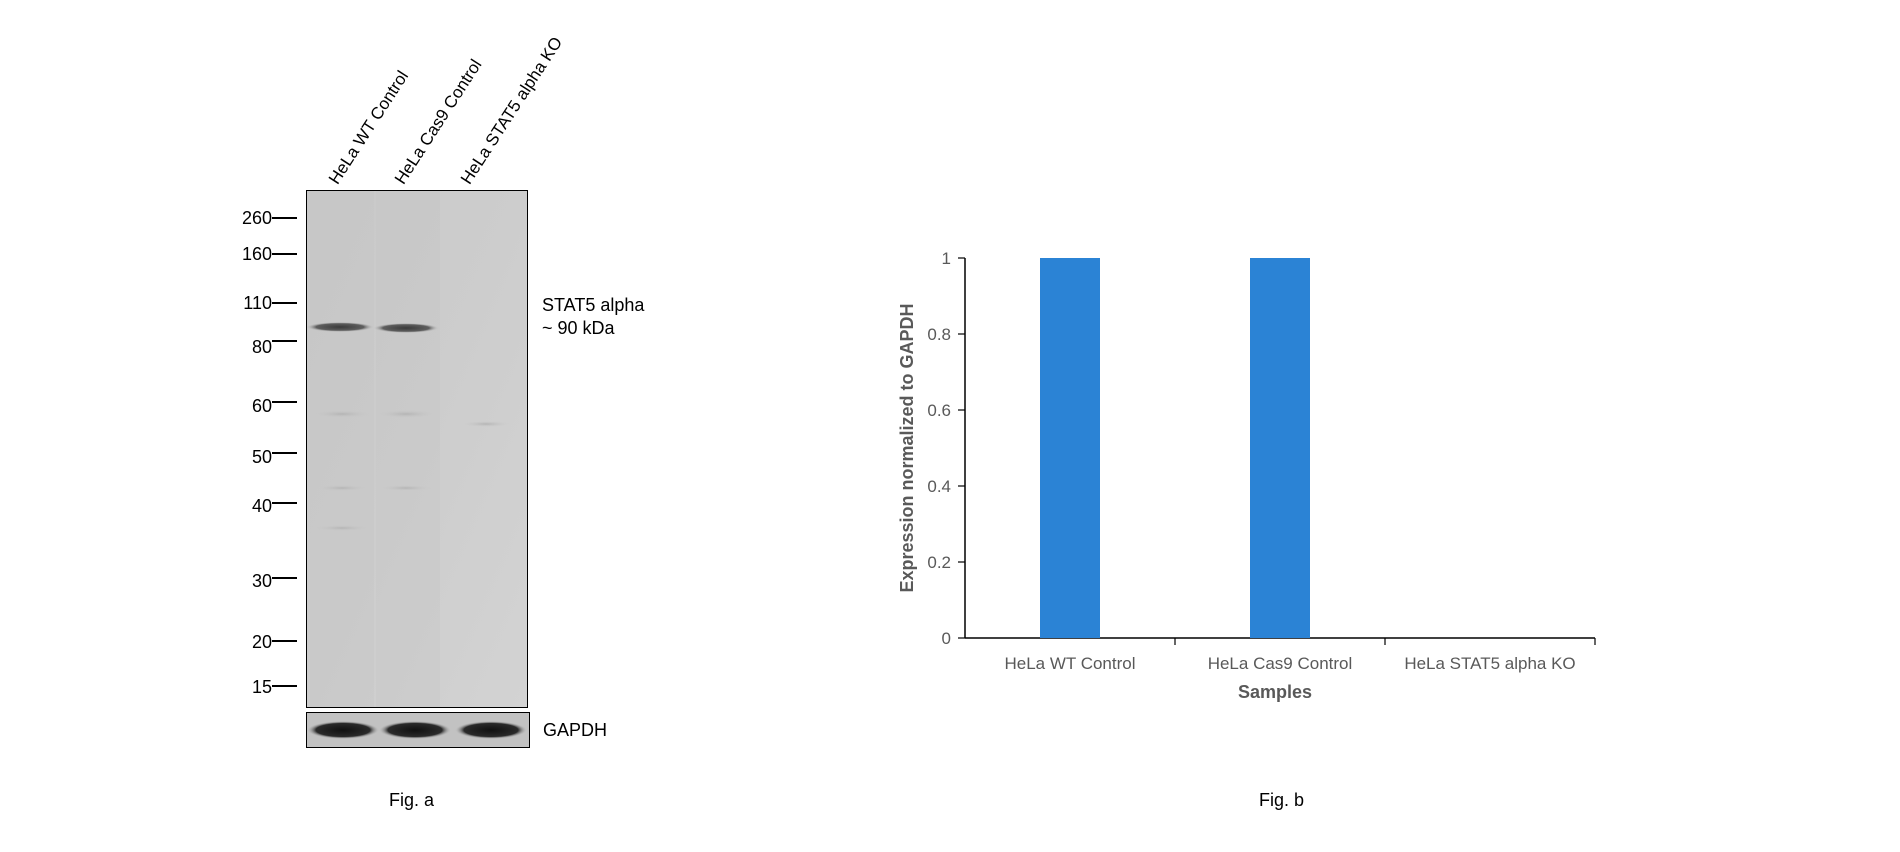  Describe the element at coordinates (946, 638) in the screenshot. I see `y-tick-label: 0` at that location.